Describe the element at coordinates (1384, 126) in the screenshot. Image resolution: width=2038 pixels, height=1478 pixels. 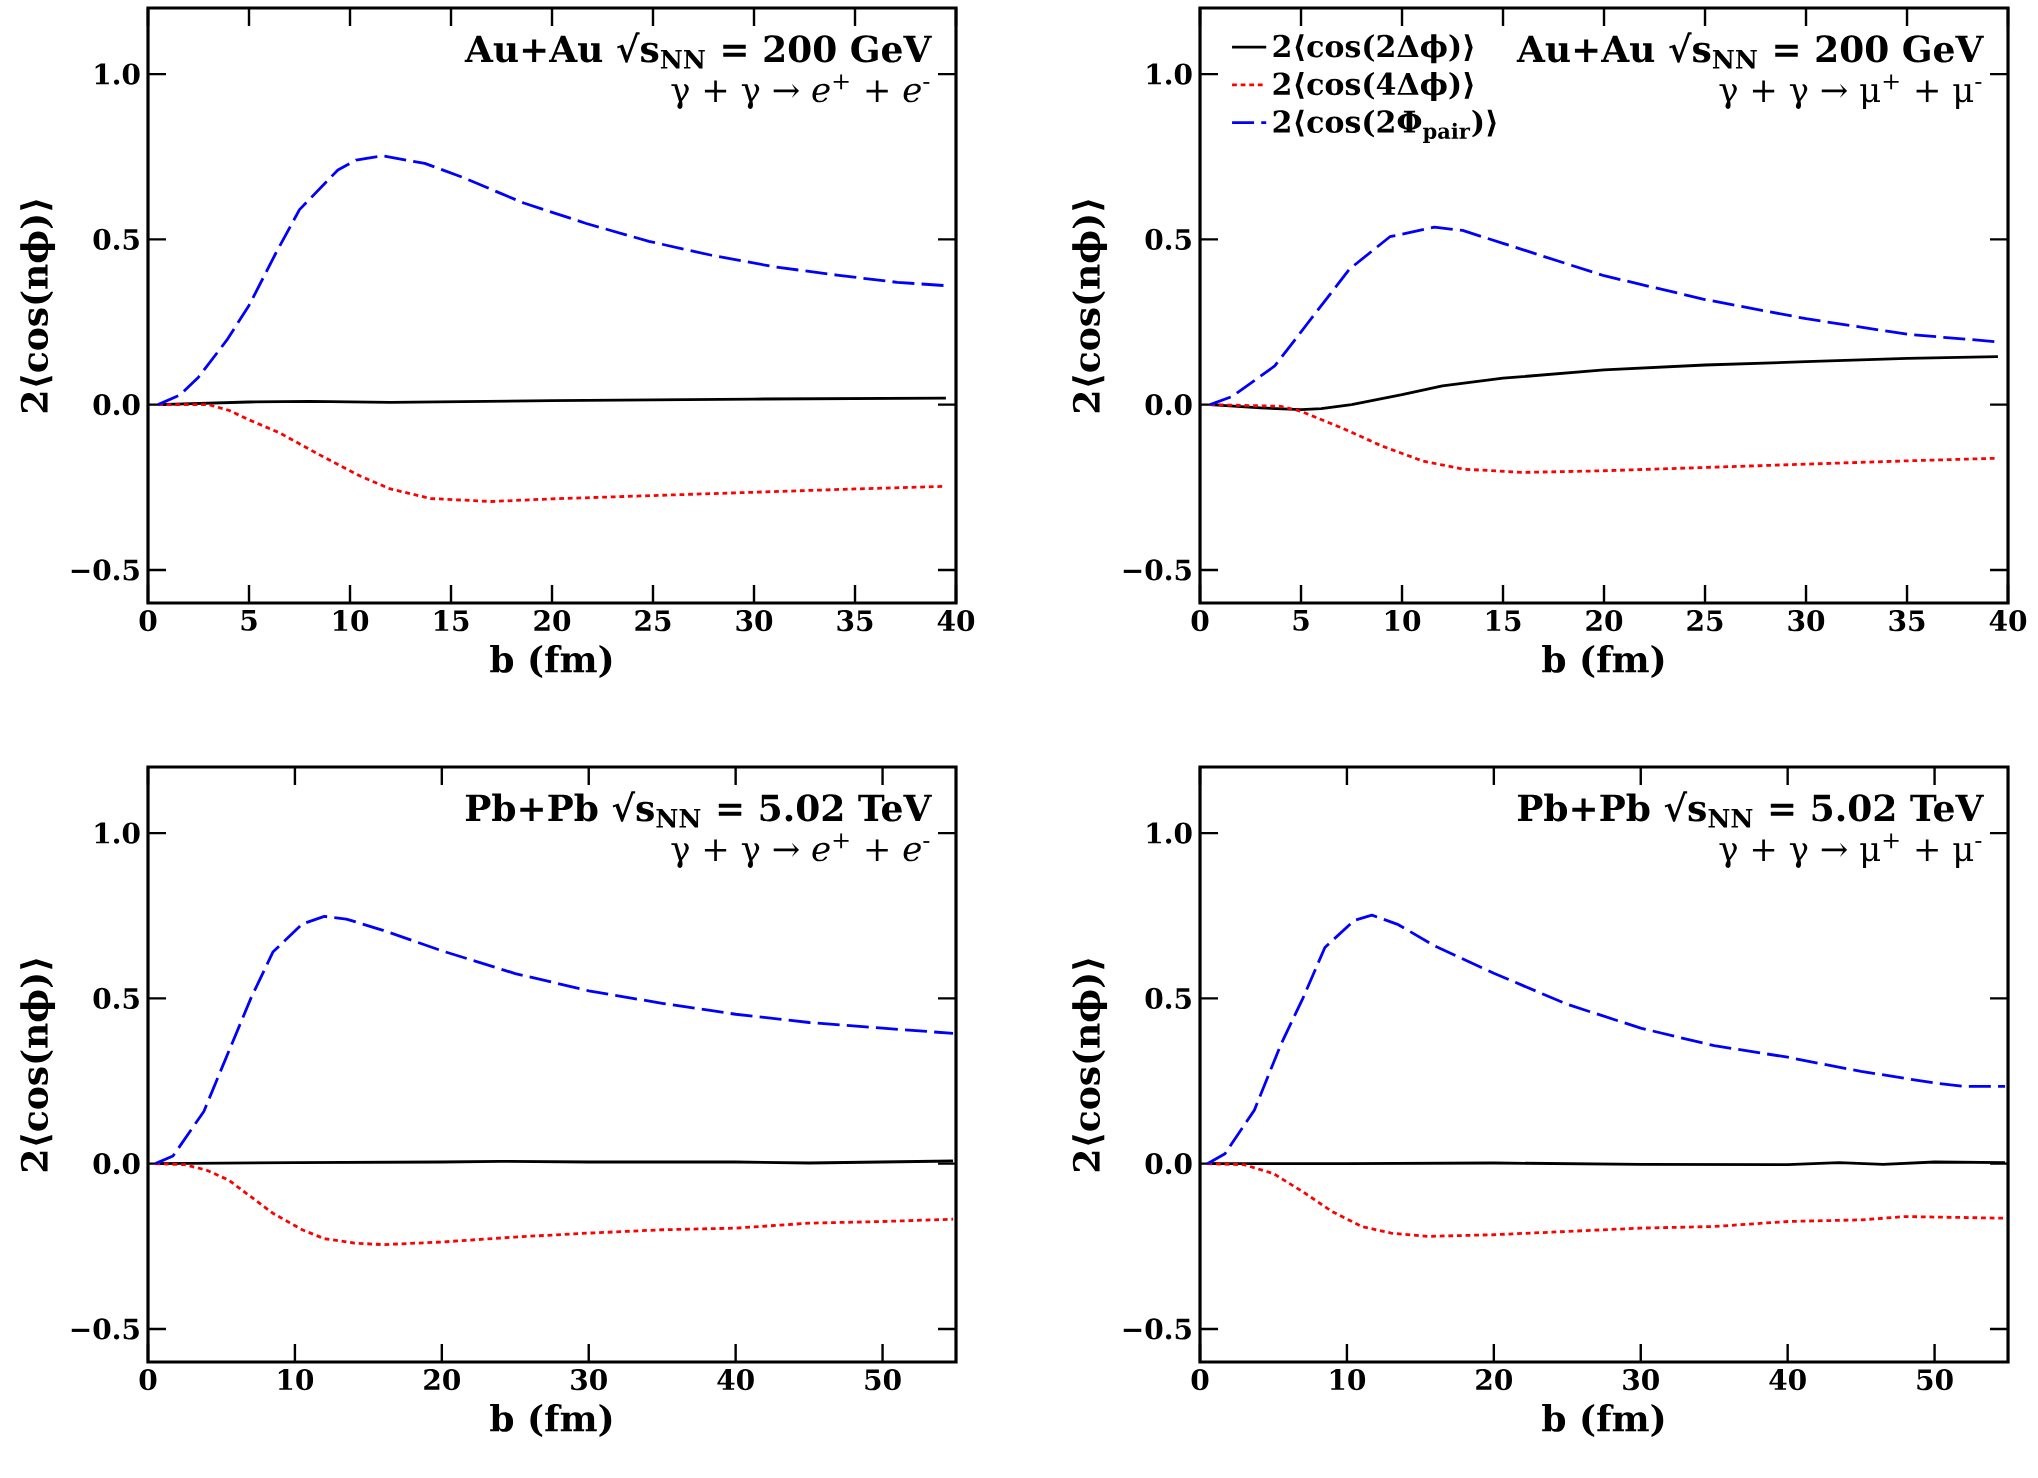
I see `legend-label: 2⟨cos(2Φ$_{pair}$)⟩` at that location.